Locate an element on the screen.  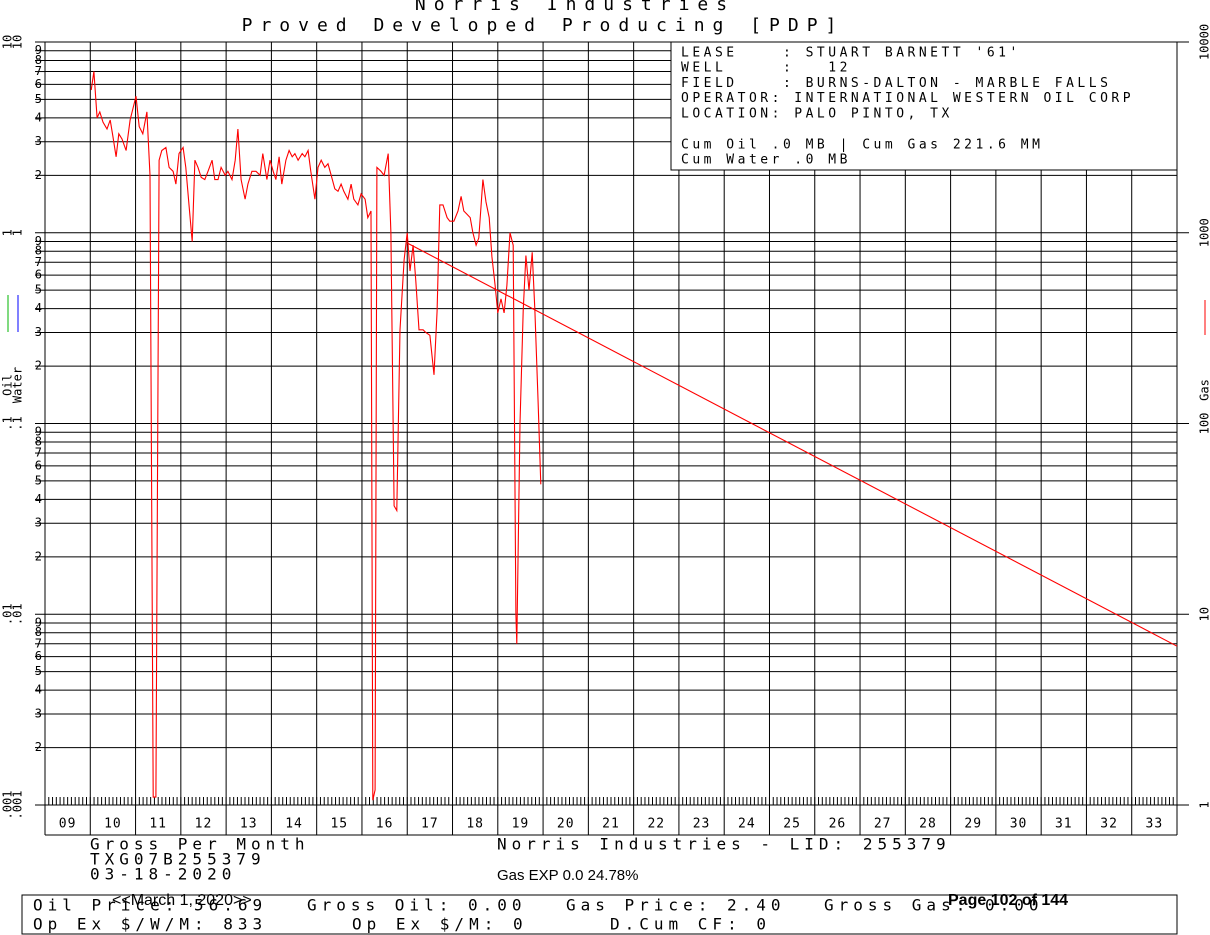
x-tick-label: 12 is located at coordinates (204, 824).